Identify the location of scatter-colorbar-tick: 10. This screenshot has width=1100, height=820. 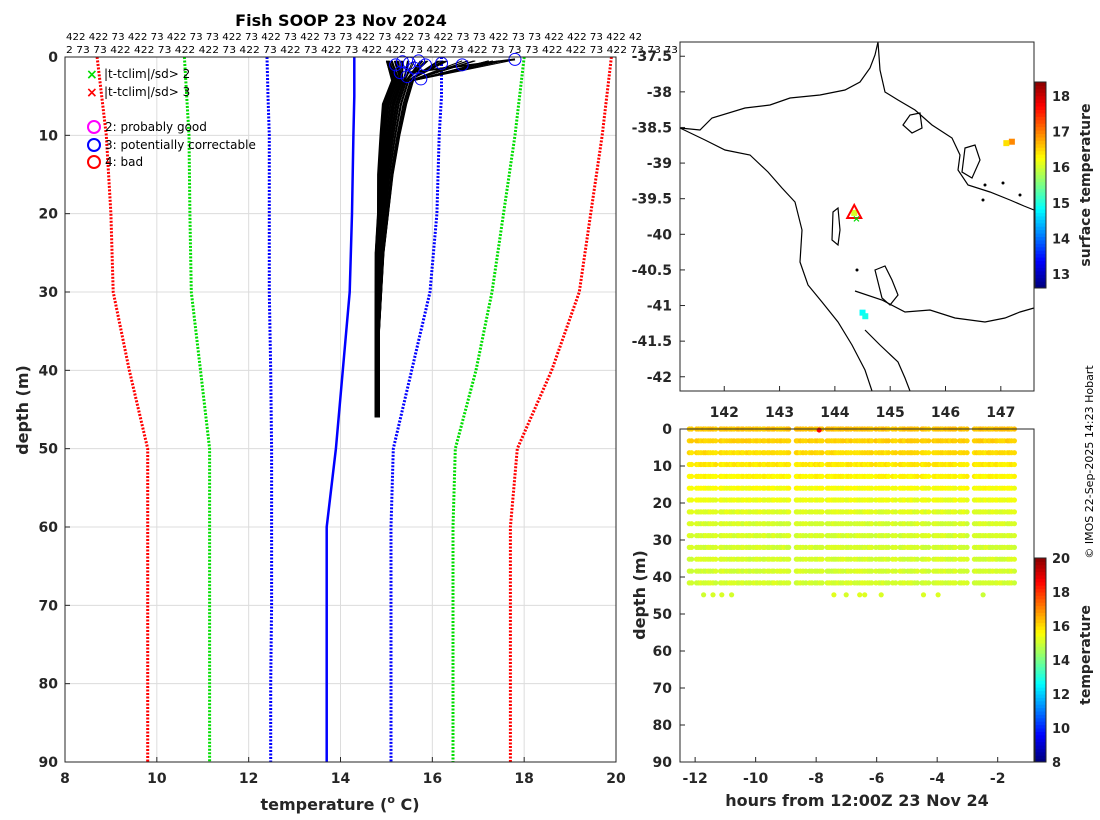
(1061, 729).